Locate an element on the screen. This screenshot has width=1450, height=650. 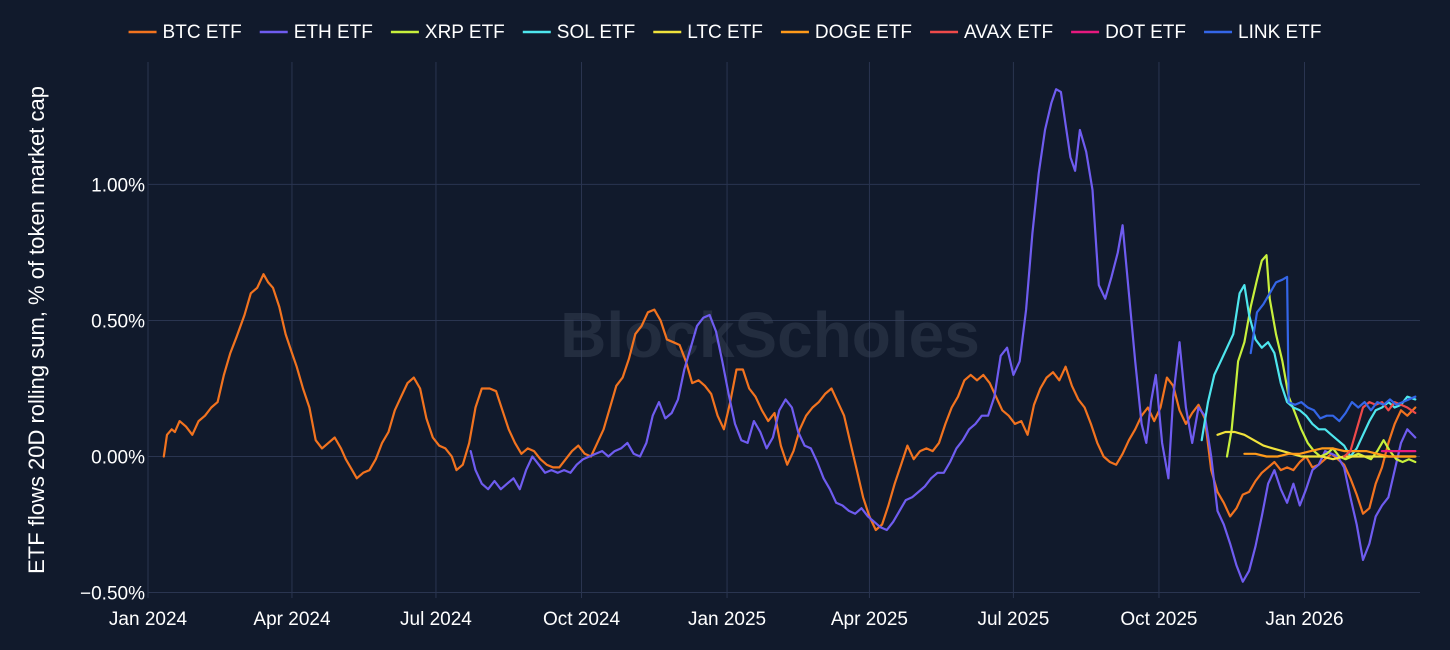
legend-item: DOGE ETF is located at coordinates (846, 32).